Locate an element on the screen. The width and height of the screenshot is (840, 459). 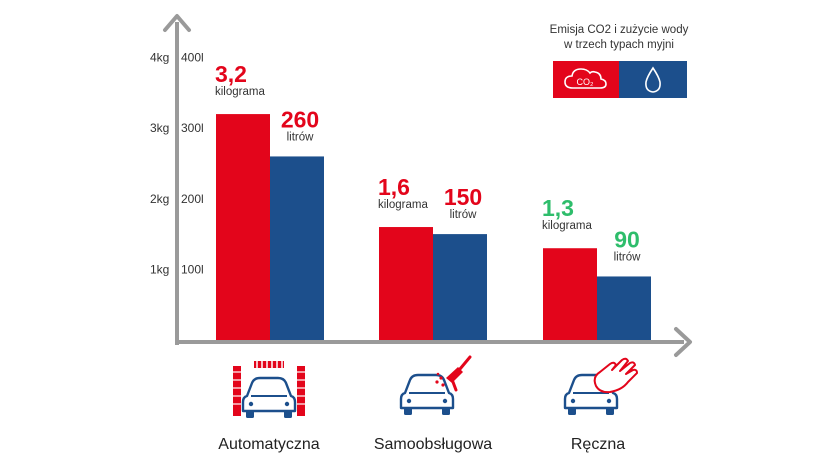
tick-label-right: 100l is located at coordinates (192, 269).